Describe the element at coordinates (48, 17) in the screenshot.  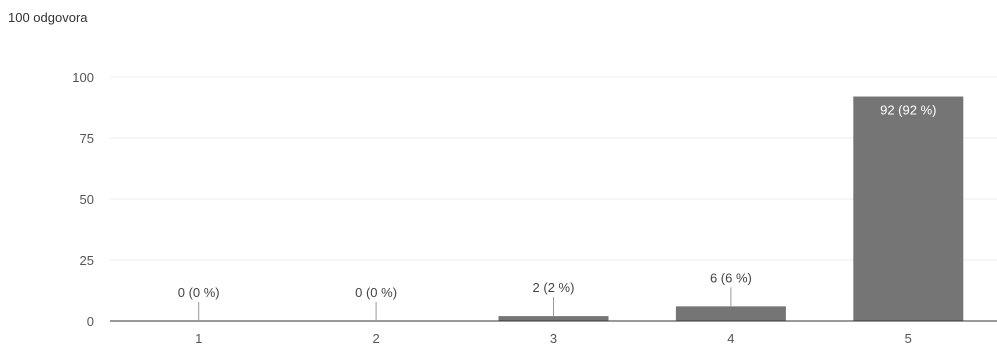
I see `response-count-label: 100 odgovora` at that location.